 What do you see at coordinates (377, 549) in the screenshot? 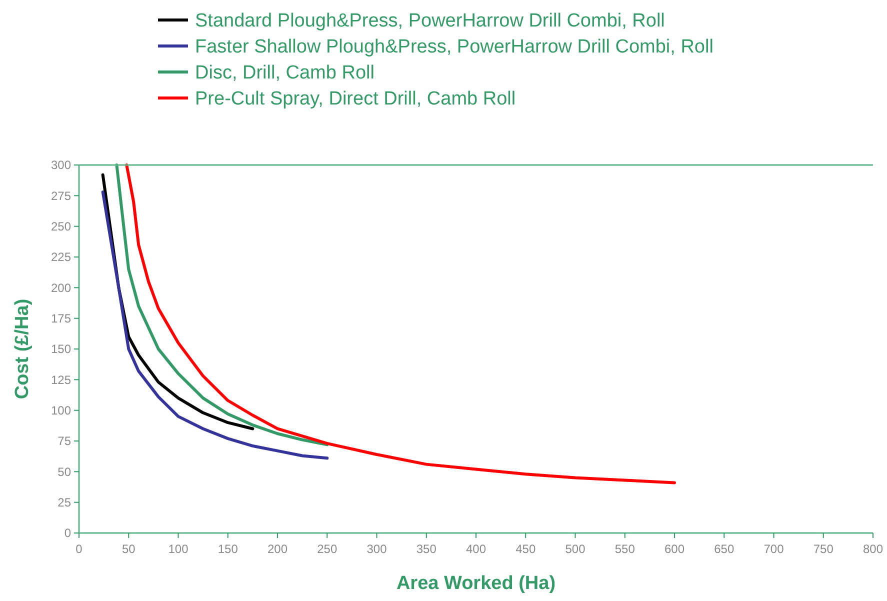
I see `x-tick-label: 300` at bounding box center [377, 549].